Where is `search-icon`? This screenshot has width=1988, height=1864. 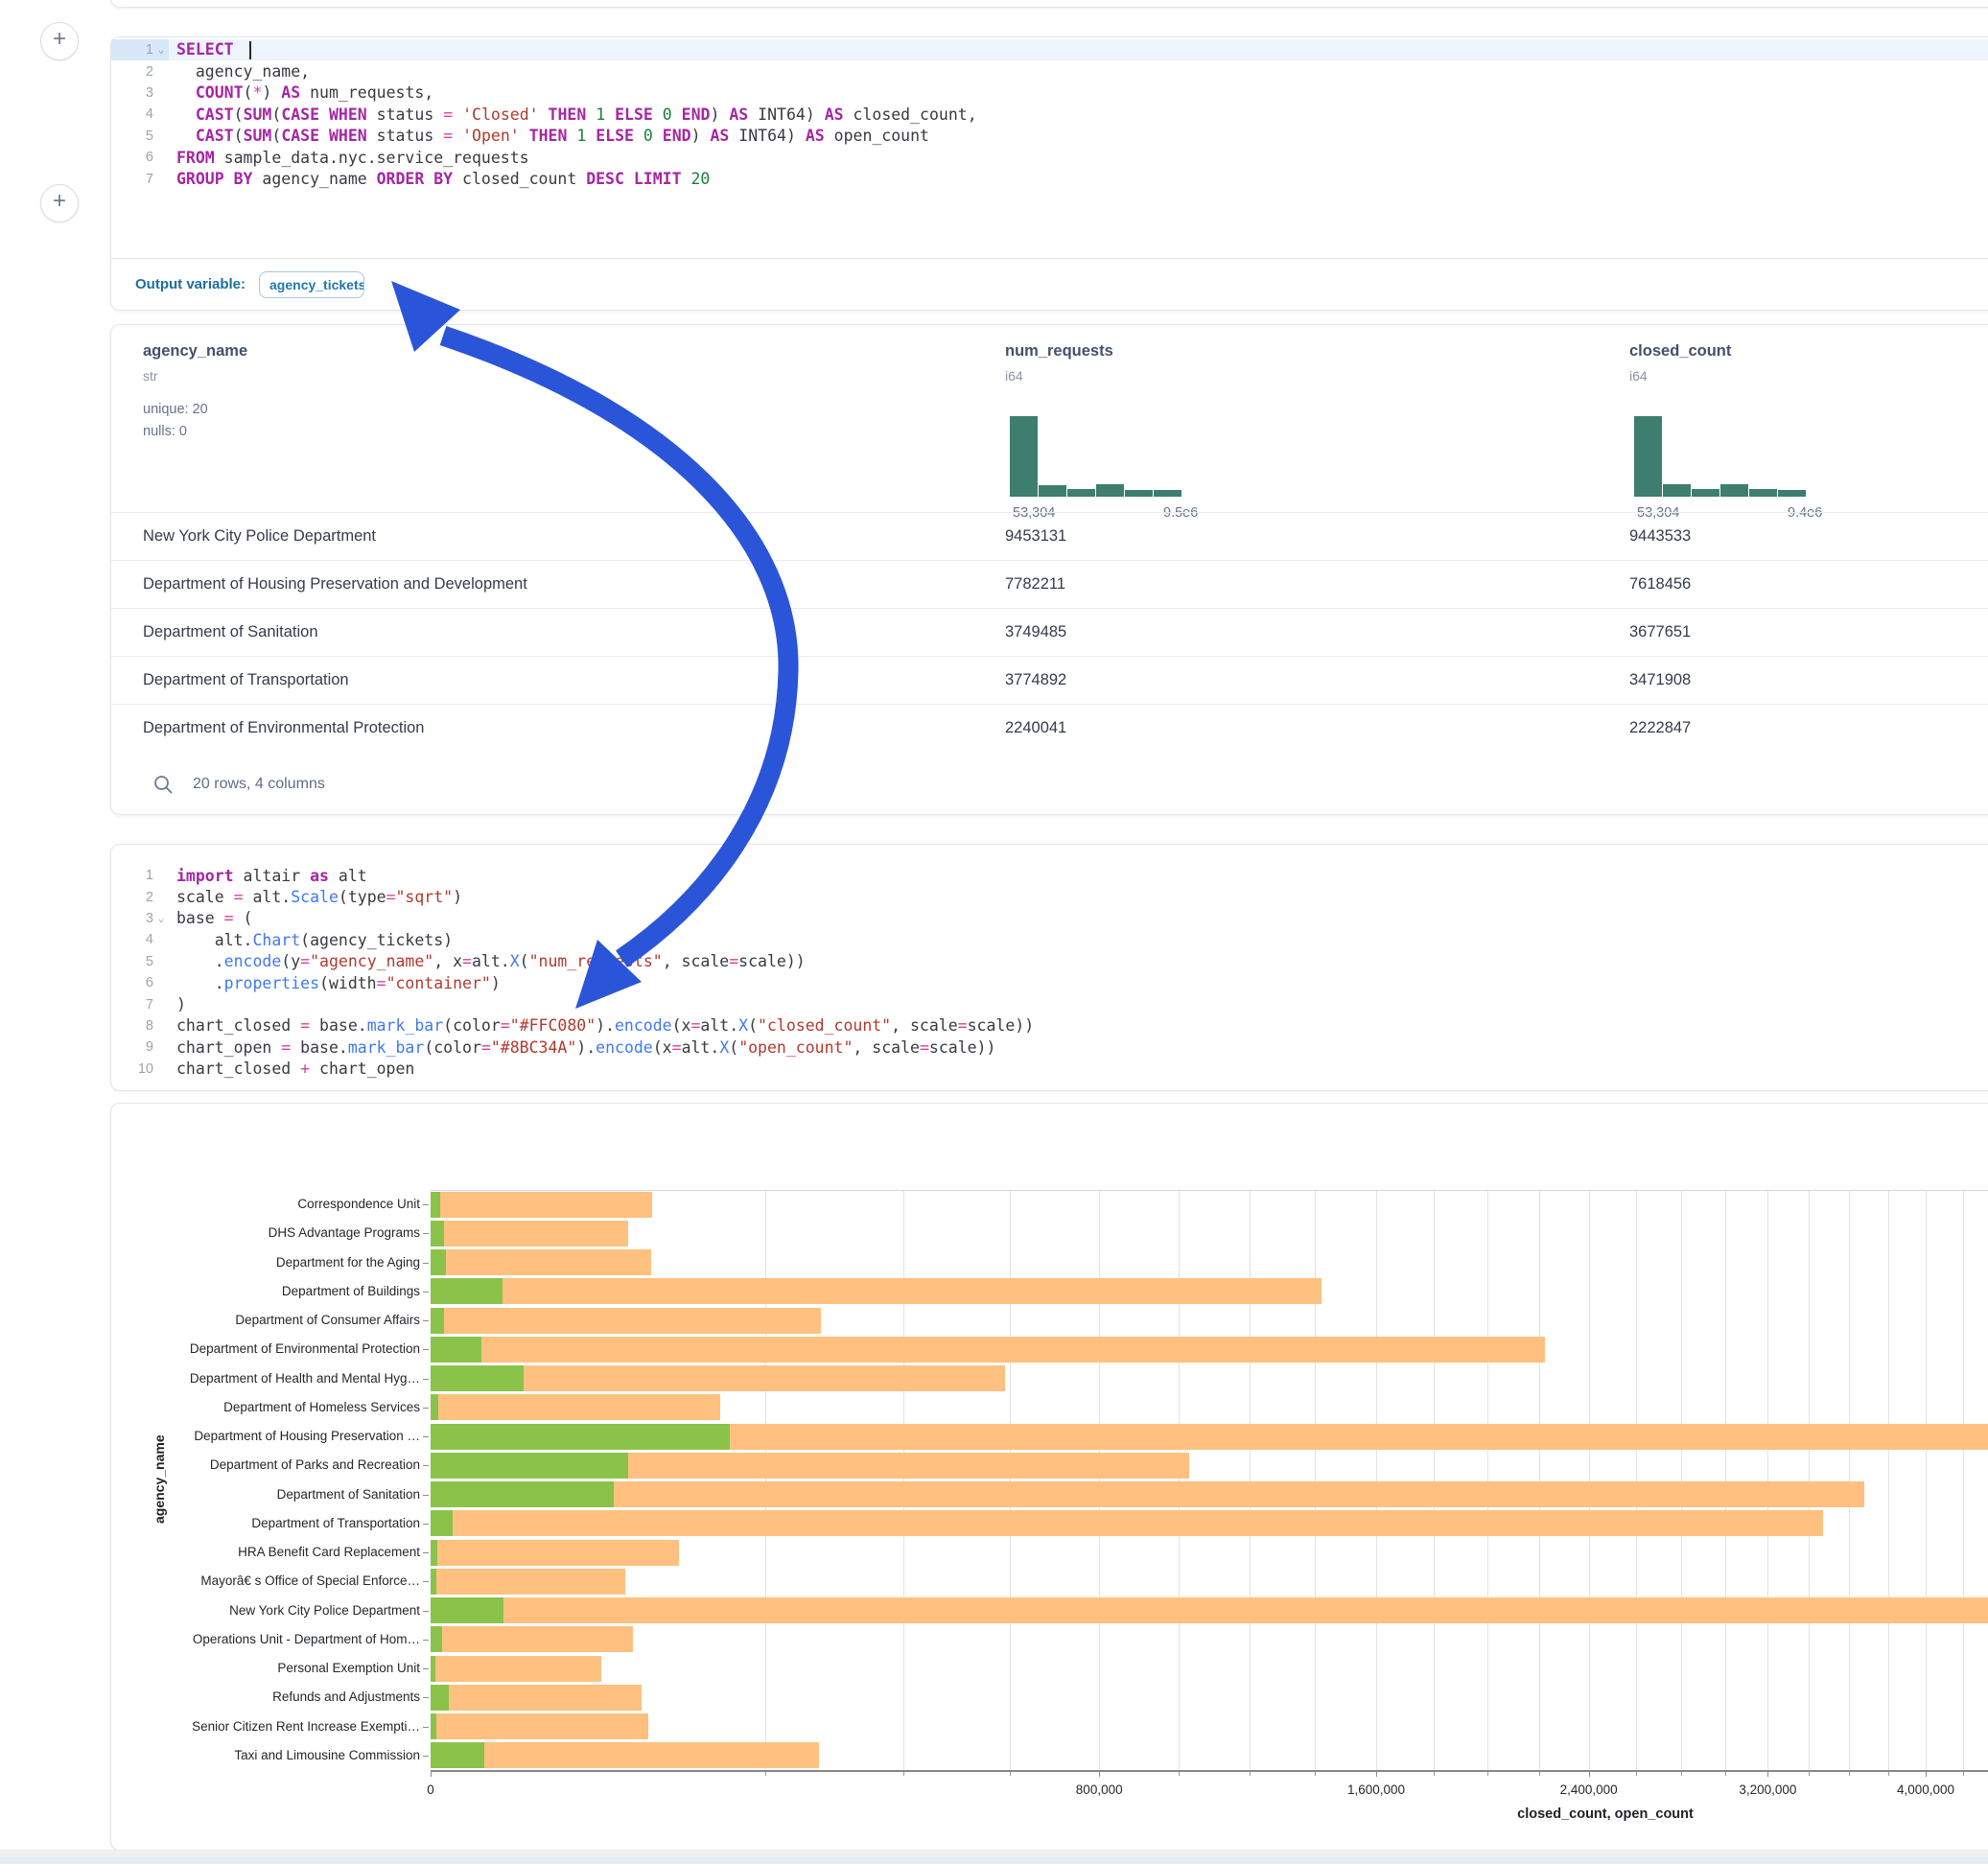
search-icon is located at coordinates (163, 784).